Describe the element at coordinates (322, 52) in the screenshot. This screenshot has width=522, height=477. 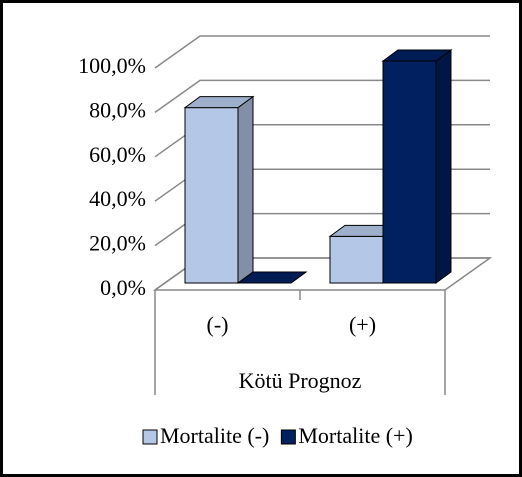
I see `grid-line` at that location.